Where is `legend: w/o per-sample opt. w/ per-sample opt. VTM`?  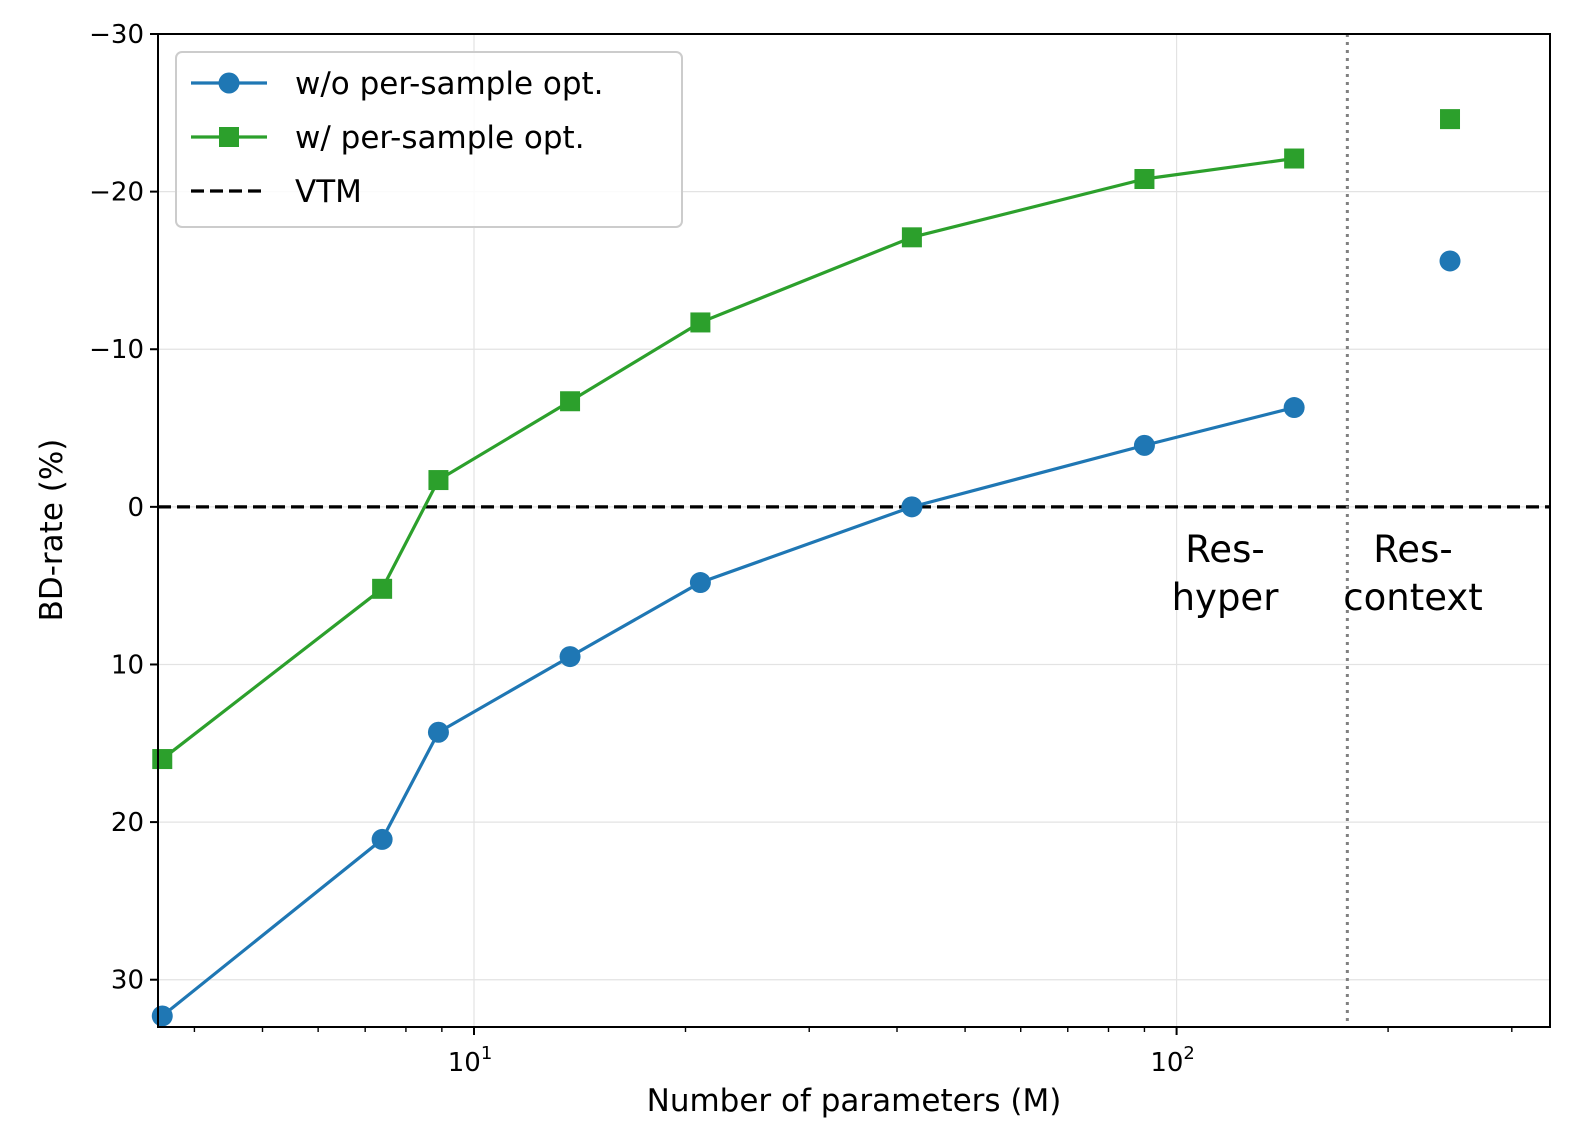 legend: w/o per-sample opt. w/ per-sample opt. VTM is located at coordinates (429, 139).